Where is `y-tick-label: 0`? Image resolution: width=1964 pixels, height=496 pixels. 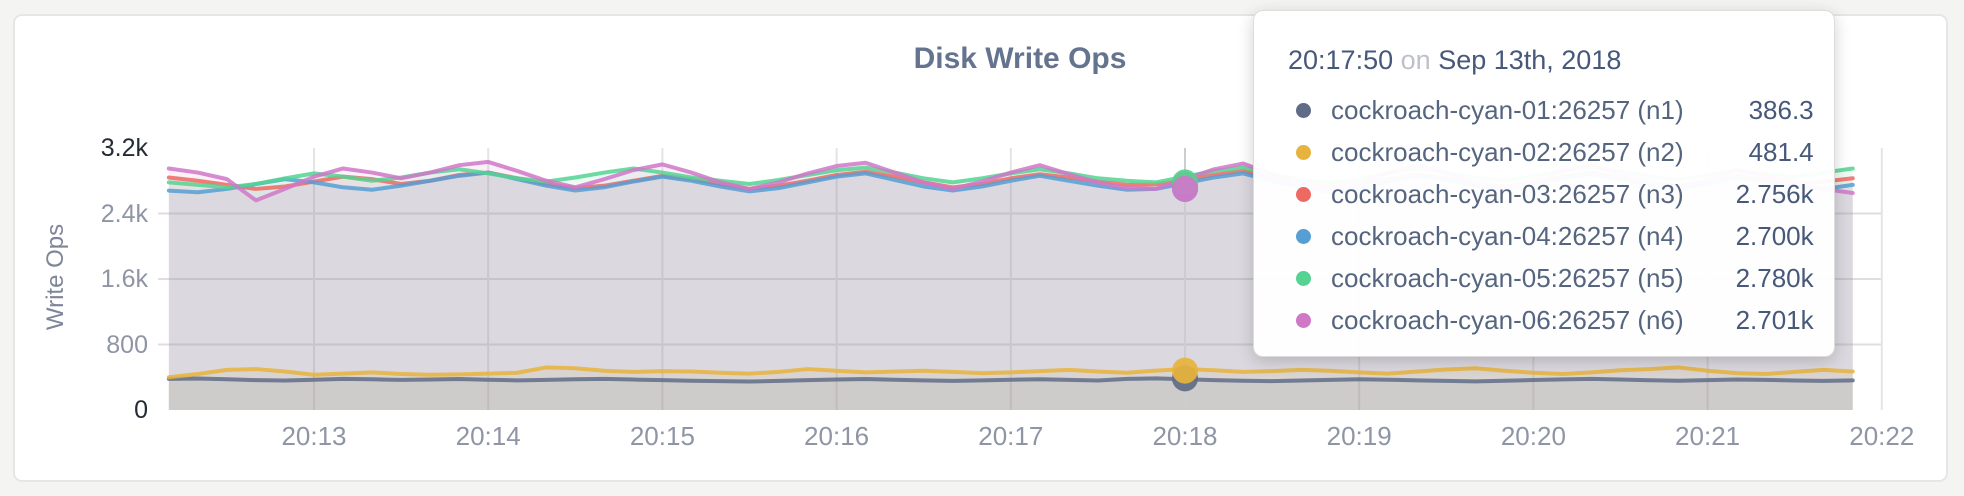
y-tick-label: 0 is located at coordinates (141, 410).